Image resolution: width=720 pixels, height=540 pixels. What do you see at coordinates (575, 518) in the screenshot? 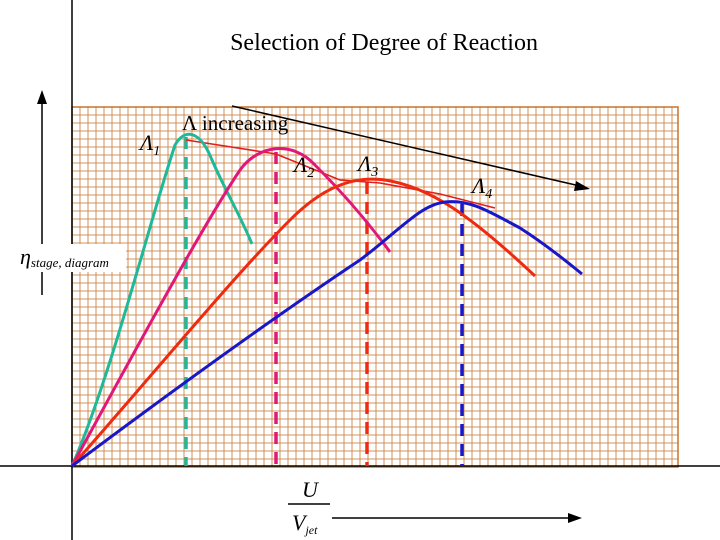
I see `speed-ratio-arrowhead` at bounding box center [575, 518].